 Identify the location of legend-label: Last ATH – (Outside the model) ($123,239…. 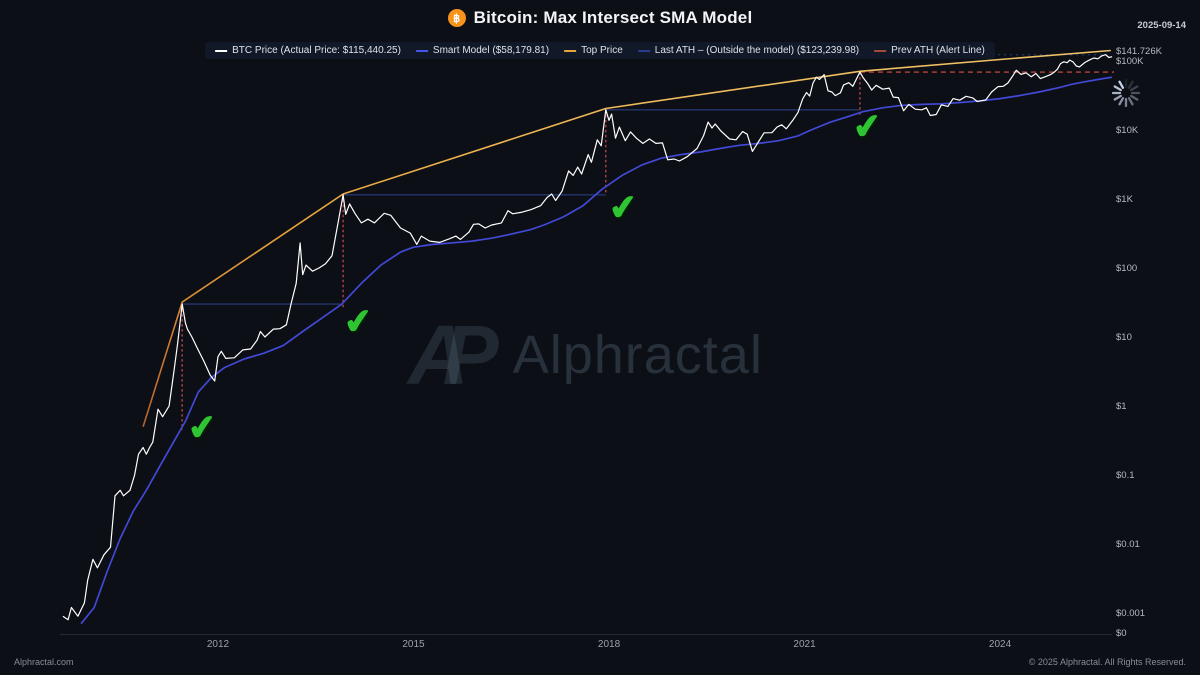
(757, 50).